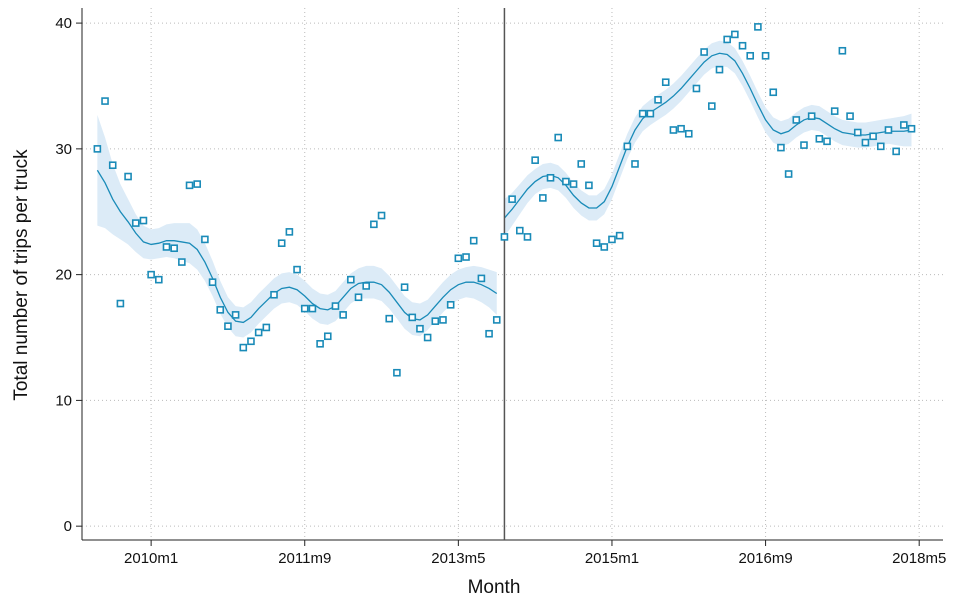 Image resolution: width=956 pixels, height=610 pixels. Describe the element at coordinates (494, 587) in the screenshot. I see `x-axis-title: Month` at that location.